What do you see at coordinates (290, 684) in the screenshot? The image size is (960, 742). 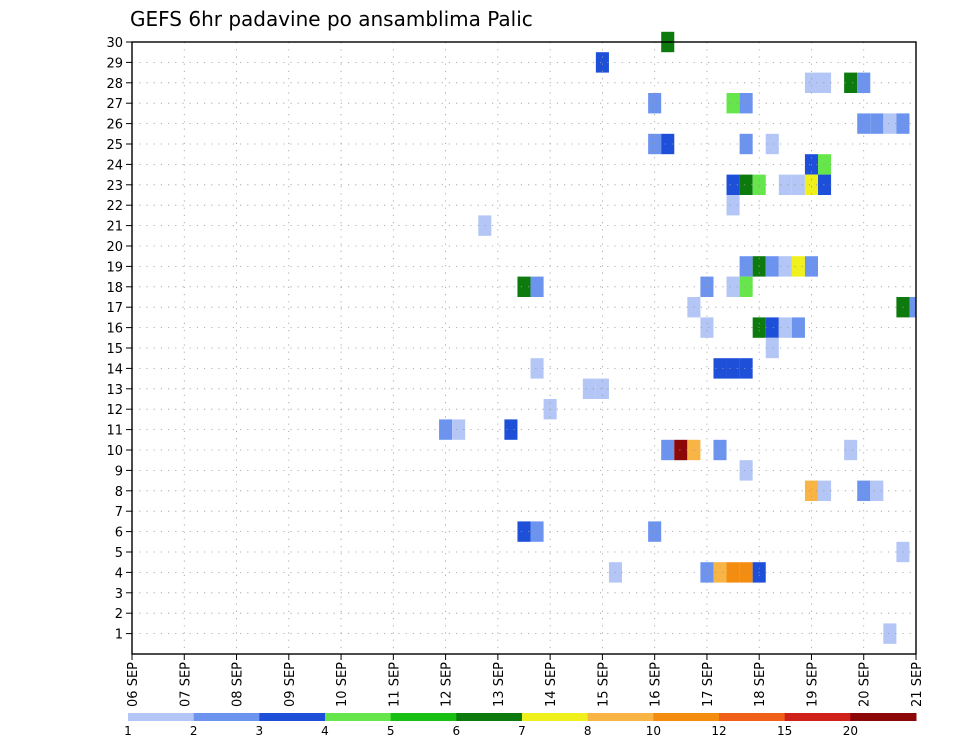 I see `x-tick-label: 09 SEP` at bounding box center [290, 684].